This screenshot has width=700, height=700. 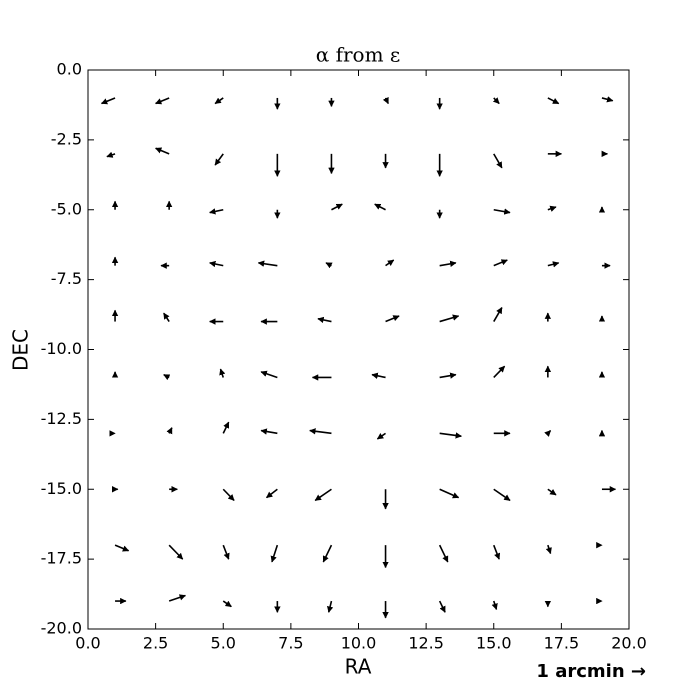 I want to click on x-tick-label: 12.5, so click(x=426, y=643).